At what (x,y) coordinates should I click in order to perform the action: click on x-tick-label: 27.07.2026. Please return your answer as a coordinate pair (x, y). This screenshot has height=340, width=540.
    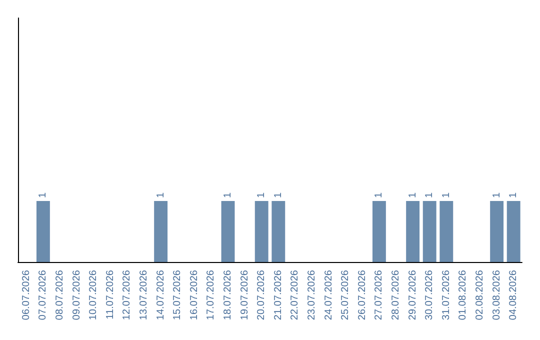
    Looking at the image, I should click on (379, 295).